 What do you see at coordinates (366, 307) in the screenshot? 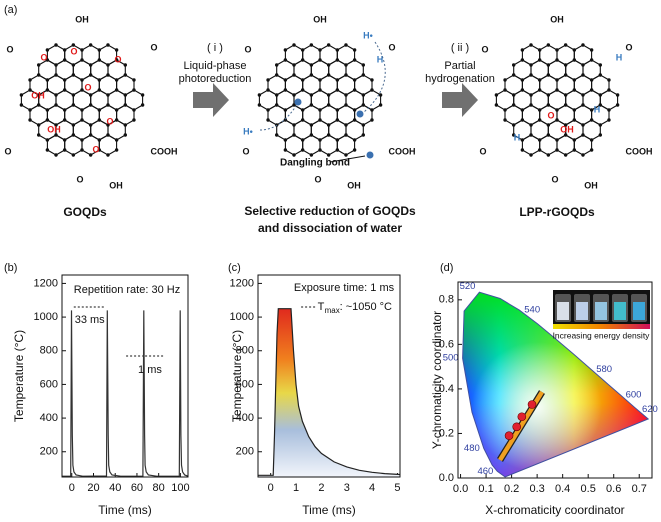
I see `tmax-rest: : ~1050 °C` at bounding box center [366, 307].